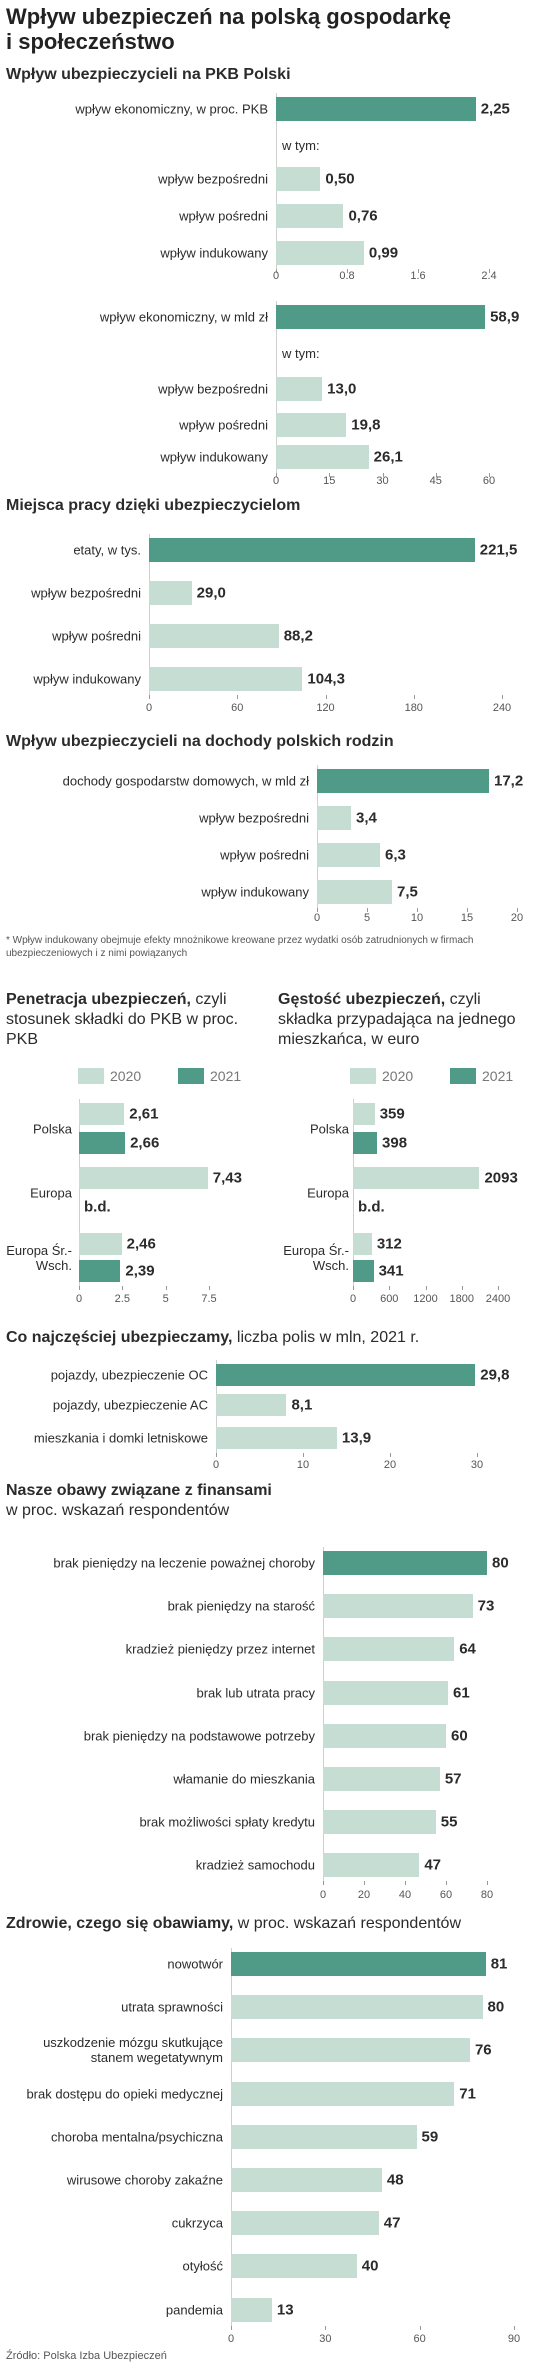 This screenshot has height=2369, width=536. Describe the element at coordinates (211, 593) in the screenshot. I see `value-label: 29,0` at that location.